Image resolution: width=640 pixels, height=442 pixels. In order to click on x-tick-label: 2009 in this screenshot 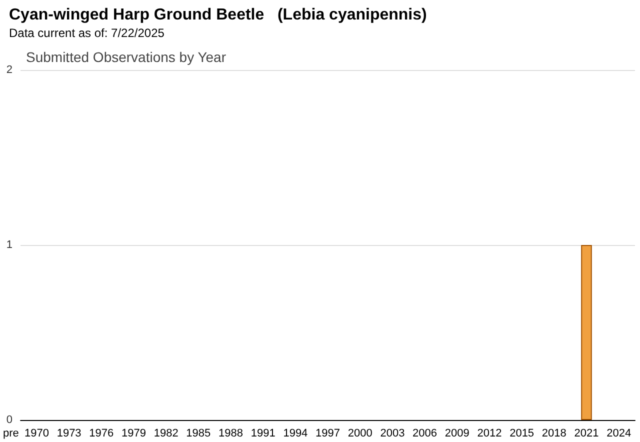, I will do `click(457, 434)`.